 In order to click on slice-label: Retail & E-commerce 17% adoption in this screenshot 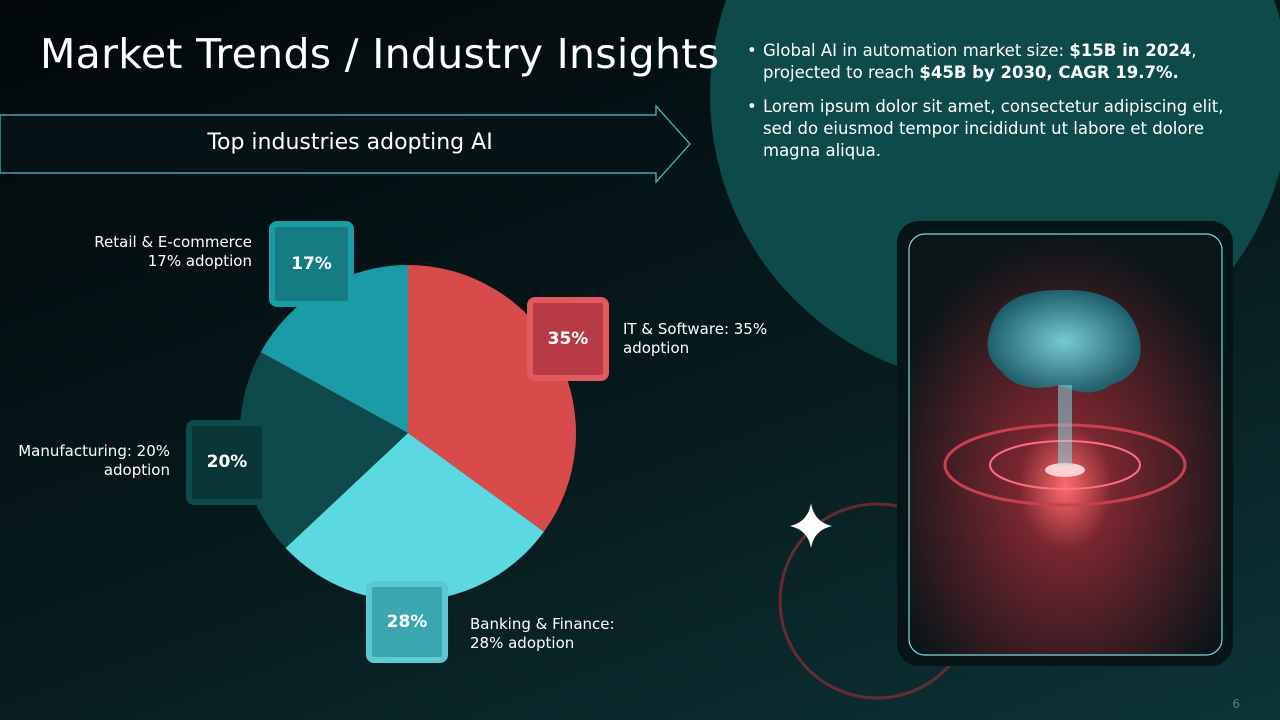, I will do `click(173, 251)`.